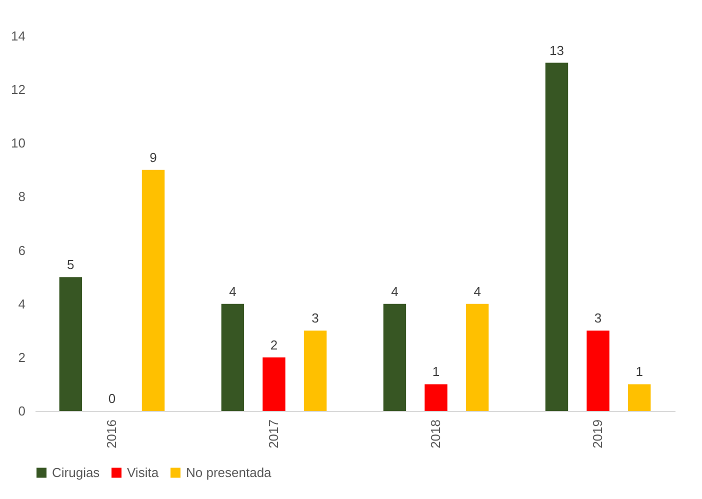  What do you see at coordinates (22, 304) in the screenshot?
I see `y-tick-label: 4` at bounding box center [22, 304].